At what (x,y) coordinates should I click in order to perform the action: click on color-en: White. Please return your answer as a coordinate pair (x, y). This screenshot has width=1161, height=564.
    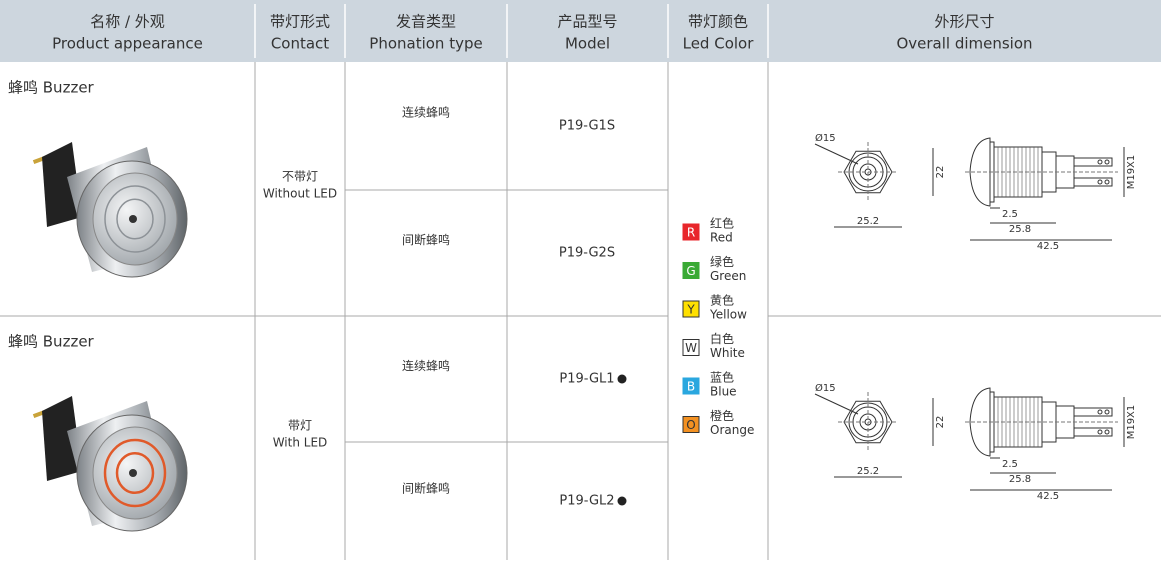
    Looking at the image, I should click on (727, 353).